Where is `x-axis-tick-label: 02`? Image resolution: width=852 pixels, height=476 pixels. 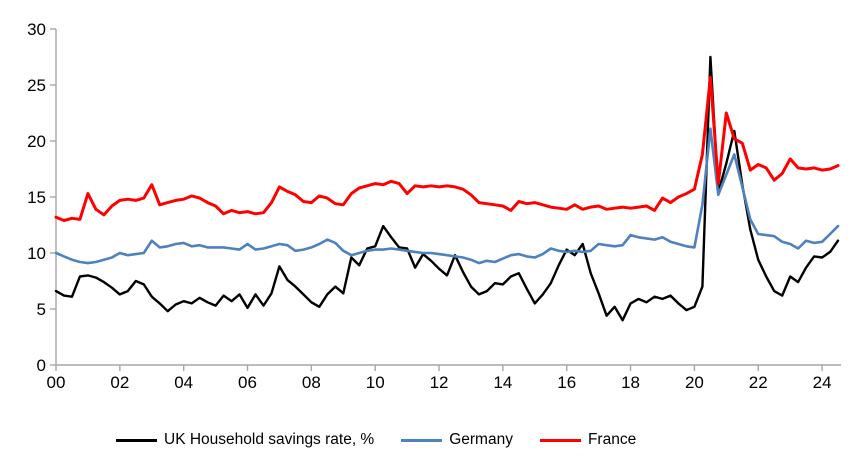
x-axis-tick-label: 02 is located at coordinates (119, 382).